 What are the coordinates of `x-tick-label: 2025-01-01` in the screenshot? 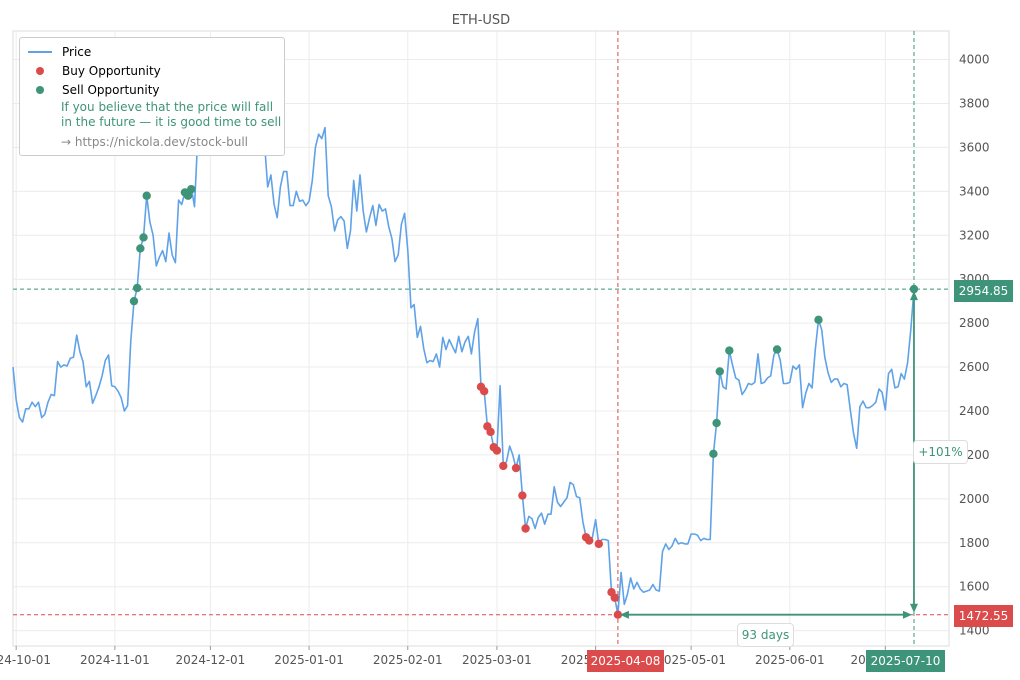 It's located at (309, 660).